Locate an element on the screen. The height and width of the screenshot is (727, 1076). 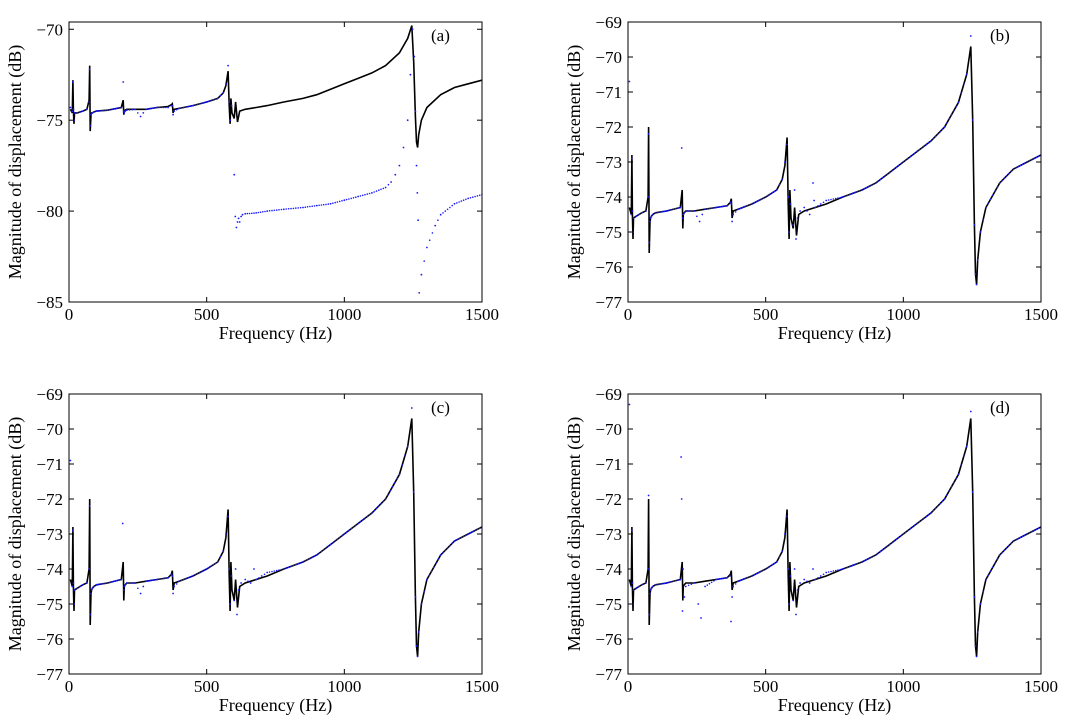
y-tick-label: −76 is located at coordinates (608, 267).